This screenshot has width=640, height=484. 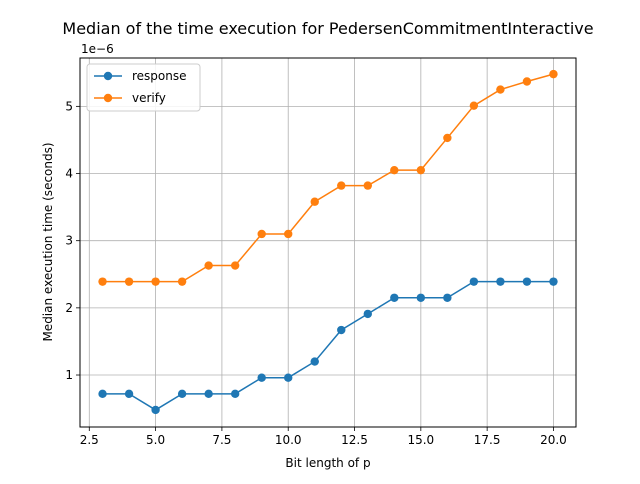 I want to click on y-tick-label: 5, so click(x=69, y=106).